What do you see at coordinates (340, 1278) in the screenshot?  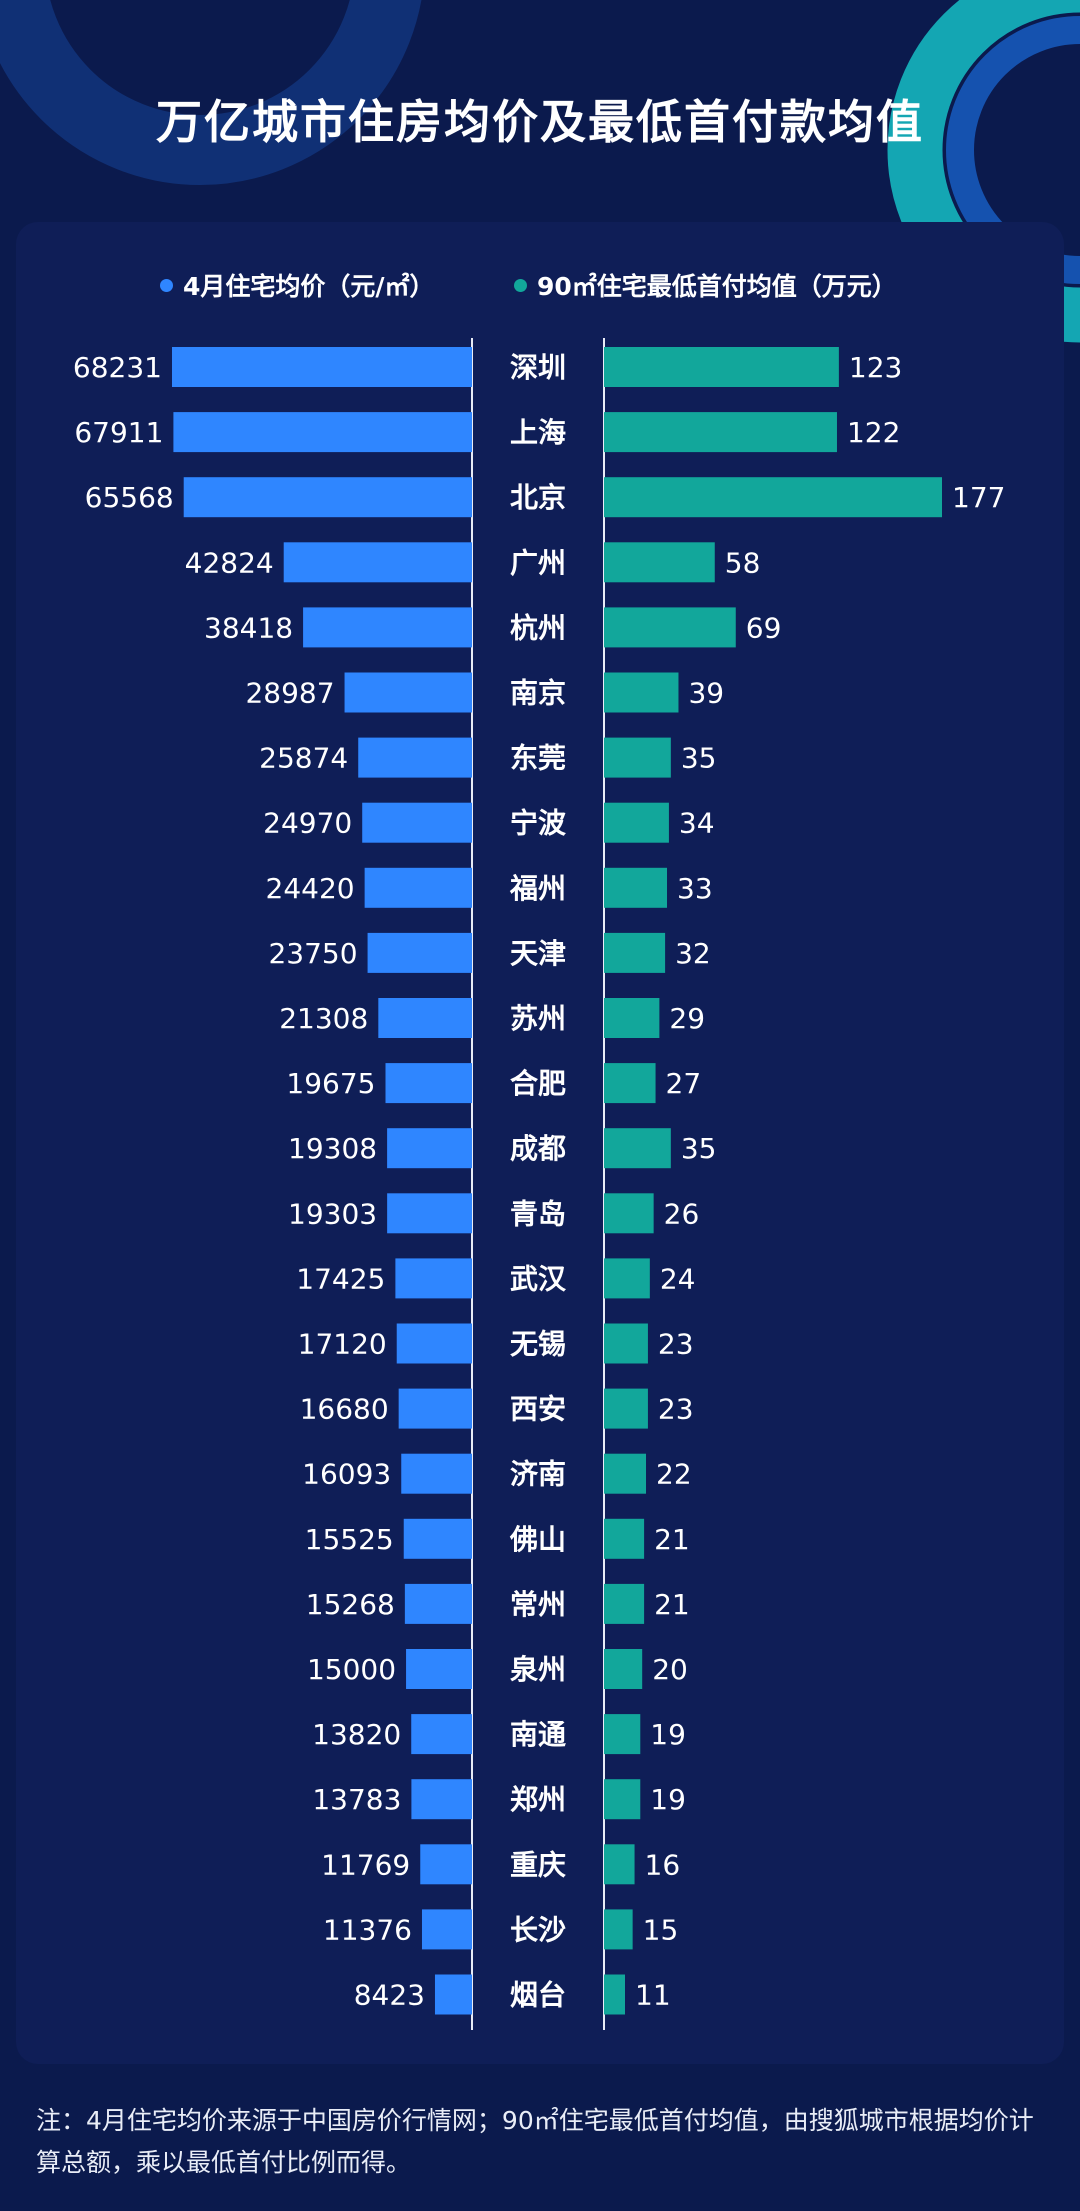 I see `left-value-label: 17425` at bounding box center [340, 1278].